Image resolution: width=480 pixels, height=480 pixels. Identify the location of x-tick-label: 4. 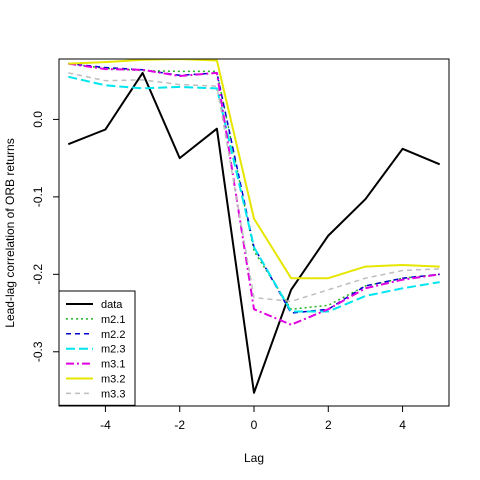
(402, 425).